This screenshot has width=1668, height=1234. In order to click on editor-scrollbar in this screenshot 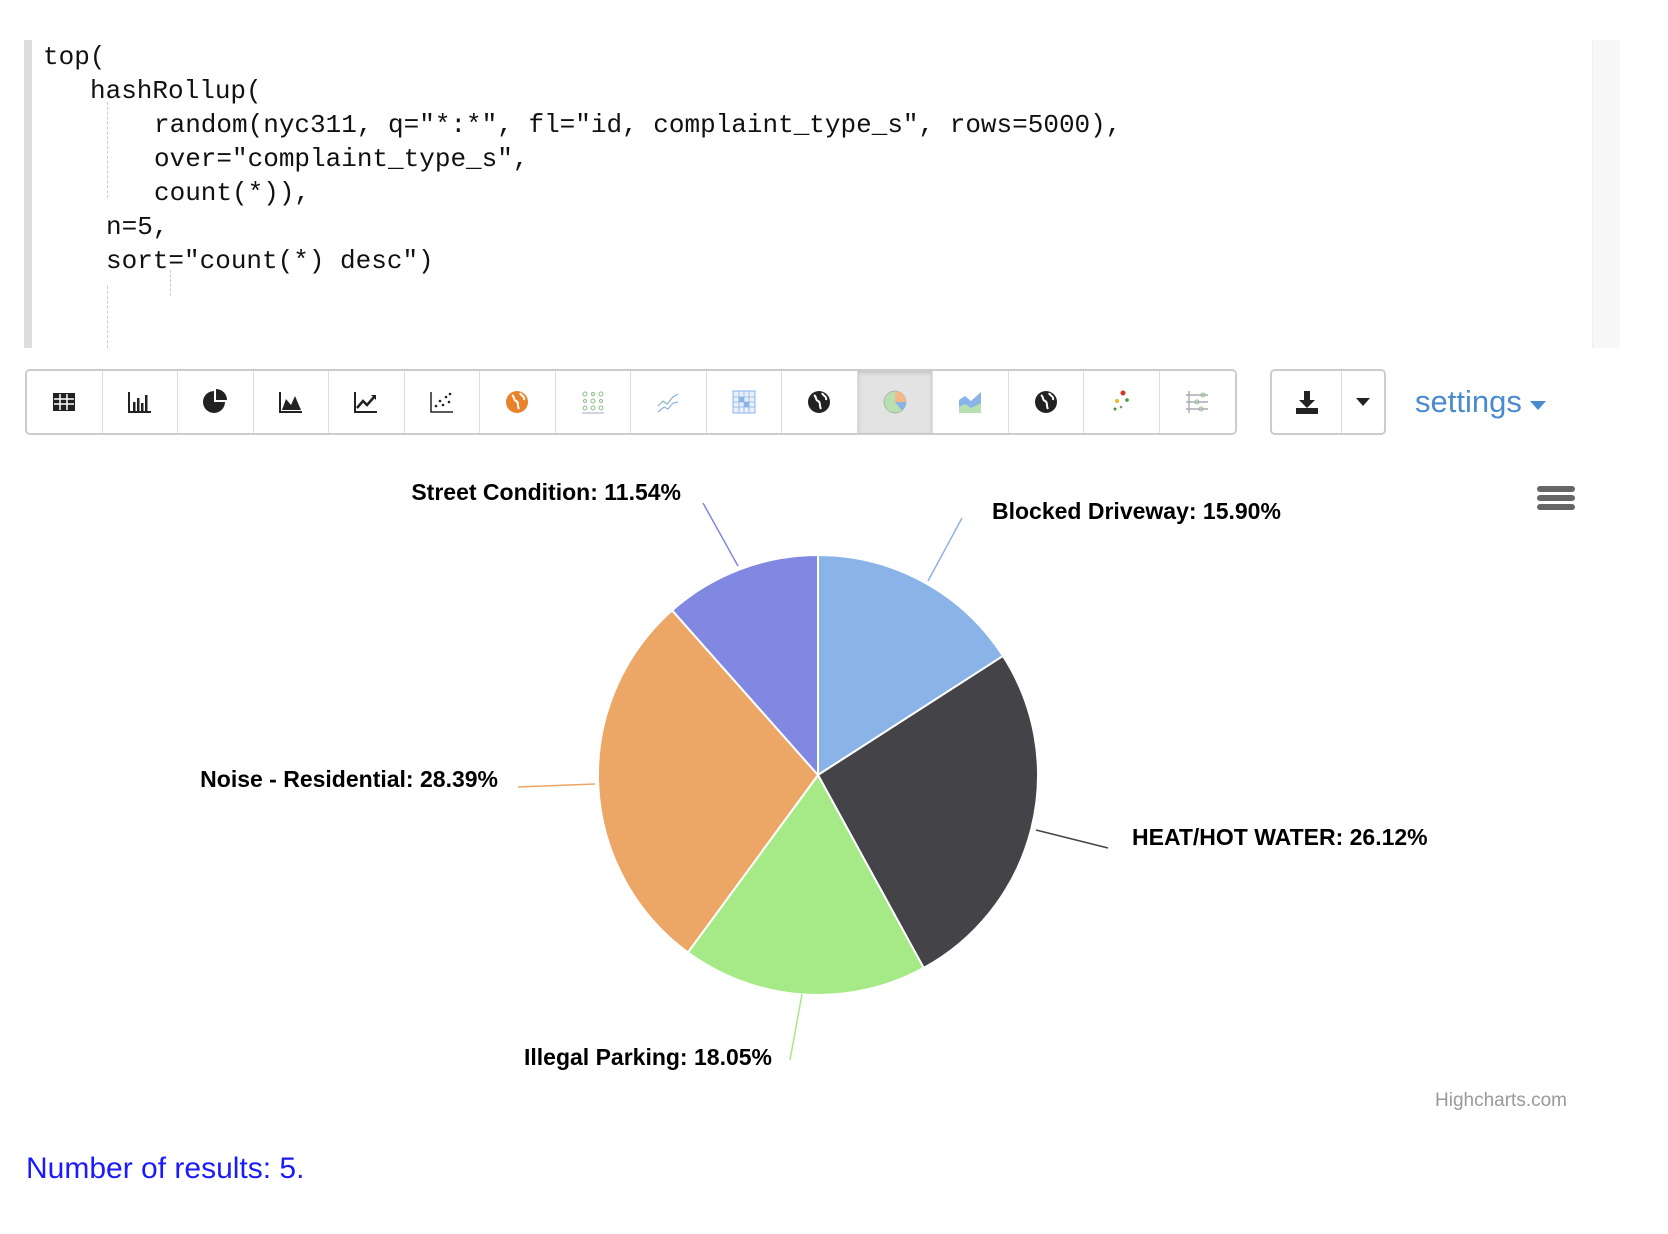, I will do `click(1606, 194)`.